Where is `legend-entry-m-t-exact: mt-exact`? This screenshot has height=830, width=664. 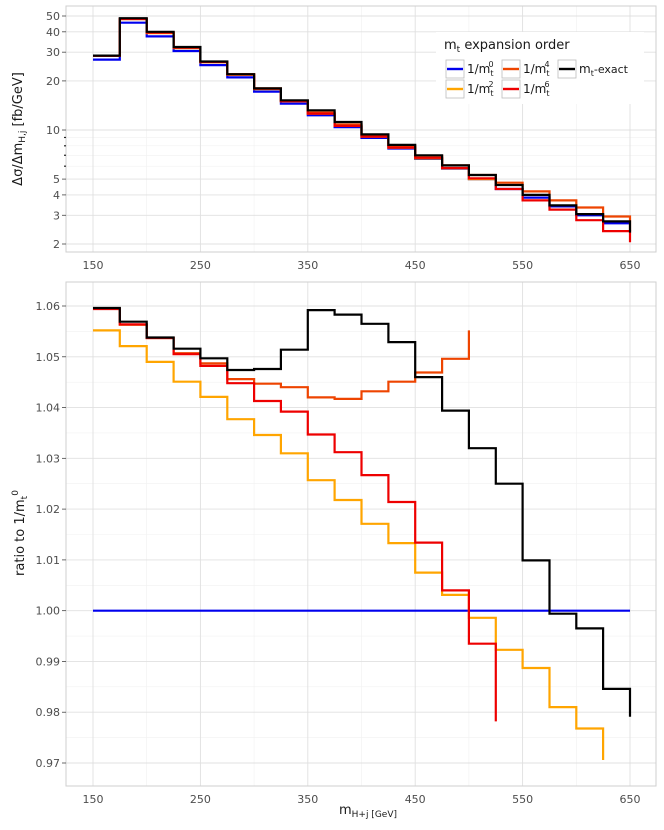 legend-entry-m-t-exact: mt-exact is located at coordinates (593, 69).